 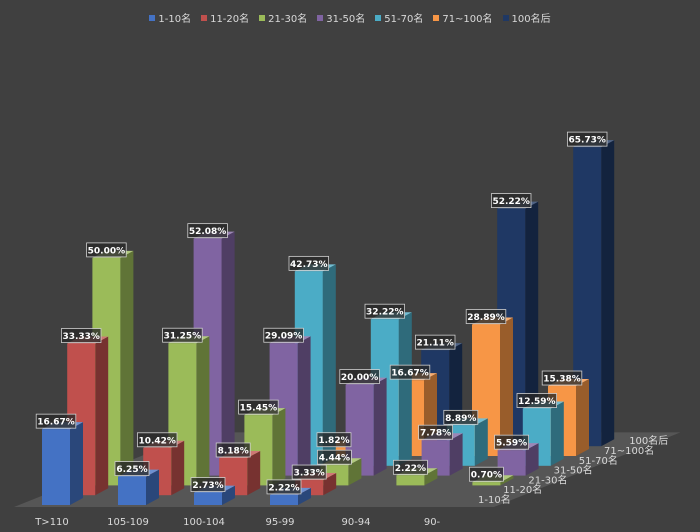 I want to click on legend-item-2: 21-30名, so click(x=283, y=17).